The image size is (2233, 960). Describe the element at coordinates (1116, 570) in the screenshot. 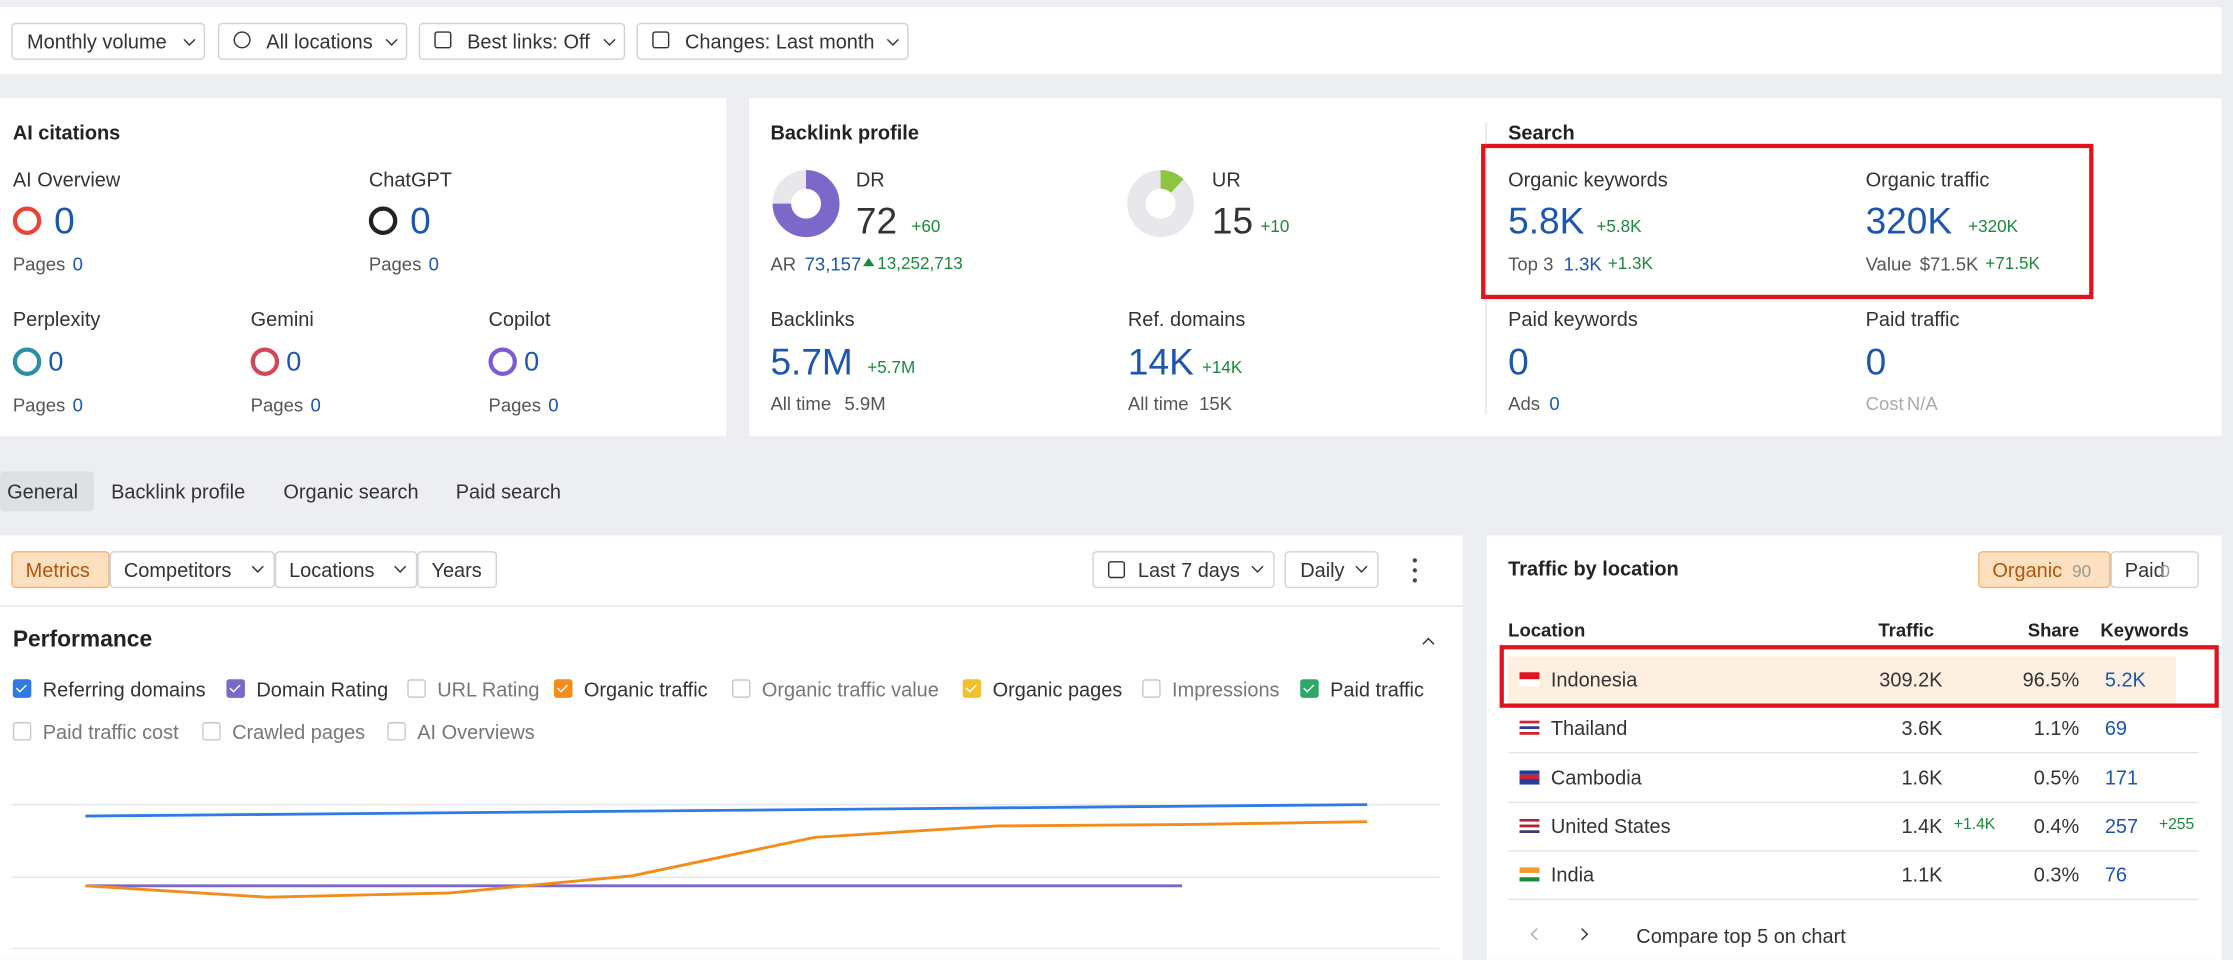

I see `calendar-icon` at that location.